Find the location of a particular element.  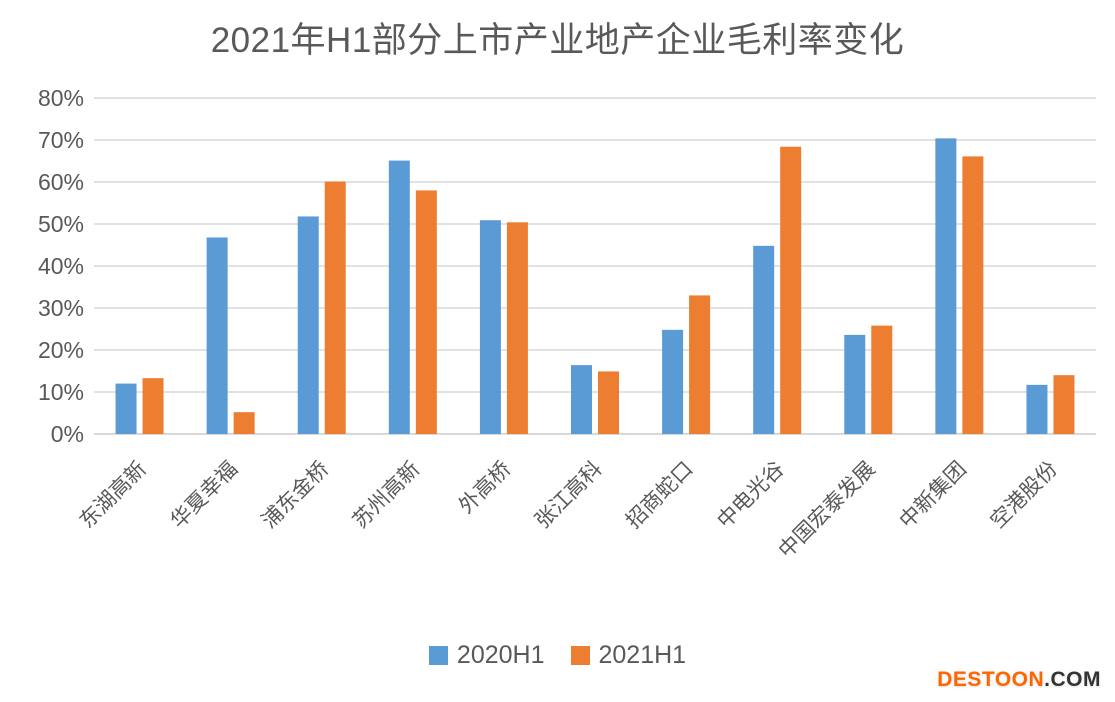

bar-2021H1-中国宏泰发展 is located at coordinates (882, 379).